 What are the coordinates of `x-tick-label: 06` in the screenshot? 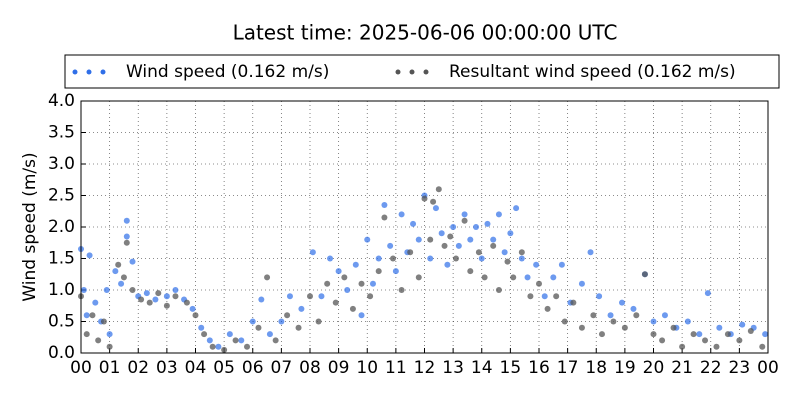 It's located at (253, 368).